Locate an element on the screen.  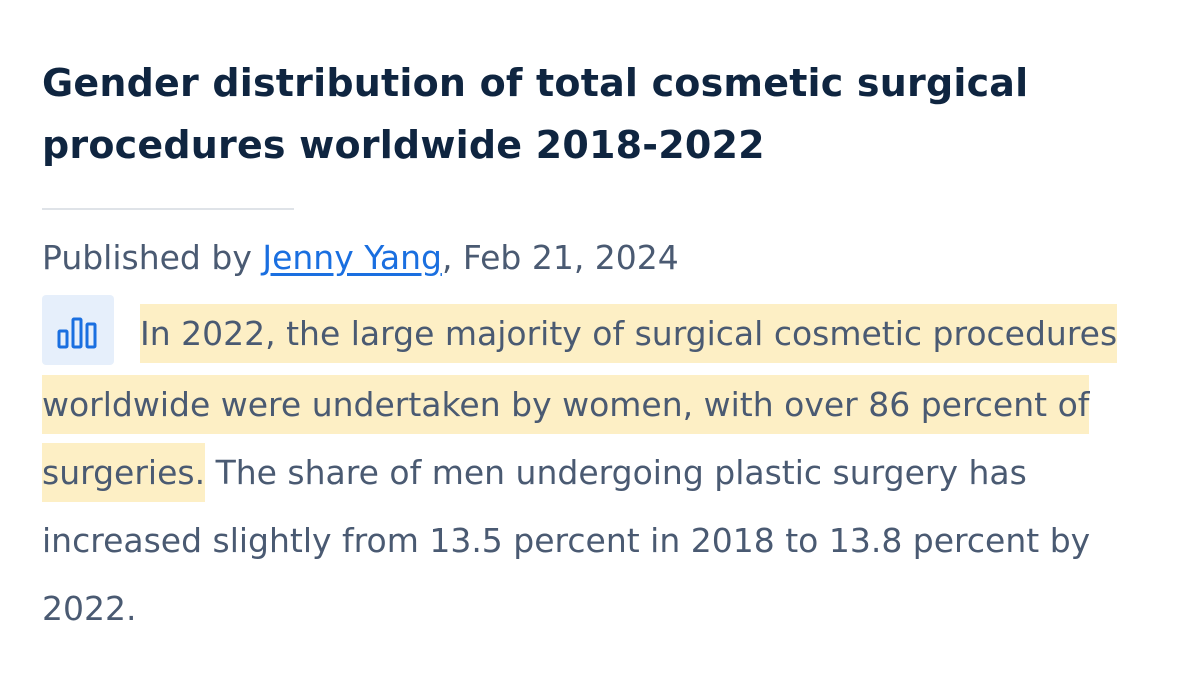
title-divider is located at coordinates (168, 209).